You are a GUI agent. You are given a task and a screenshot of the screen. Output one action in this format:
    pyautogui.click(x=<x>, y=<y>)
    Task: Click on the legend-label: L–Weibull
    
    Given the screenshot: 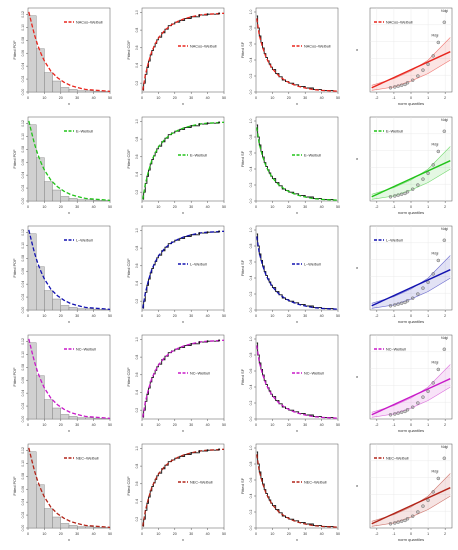 What is the action you would take?
    pyautogui.click(x=84, y=240)
    